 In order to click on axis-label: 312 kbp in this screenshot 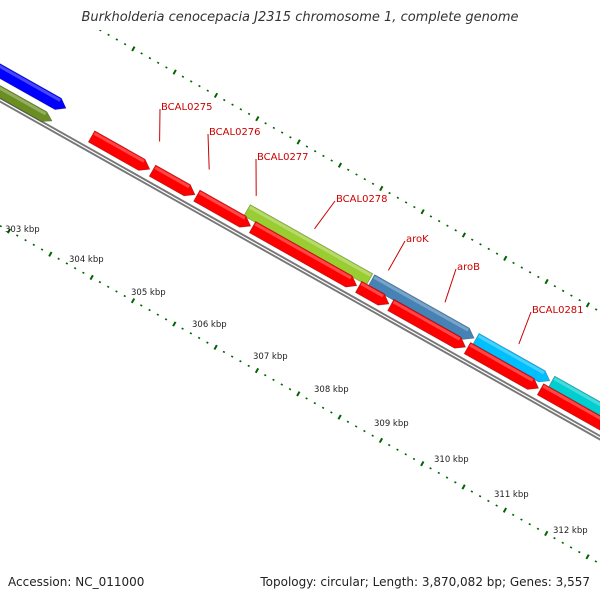, I will do `click(570, 531)`.